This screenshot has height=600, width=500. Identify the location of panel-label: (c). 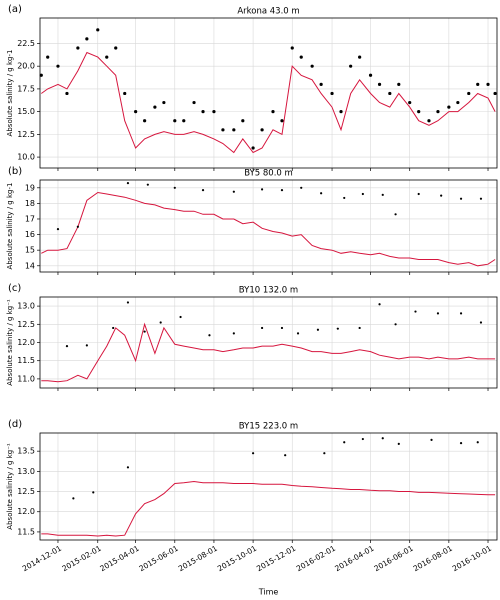
(14, 288).